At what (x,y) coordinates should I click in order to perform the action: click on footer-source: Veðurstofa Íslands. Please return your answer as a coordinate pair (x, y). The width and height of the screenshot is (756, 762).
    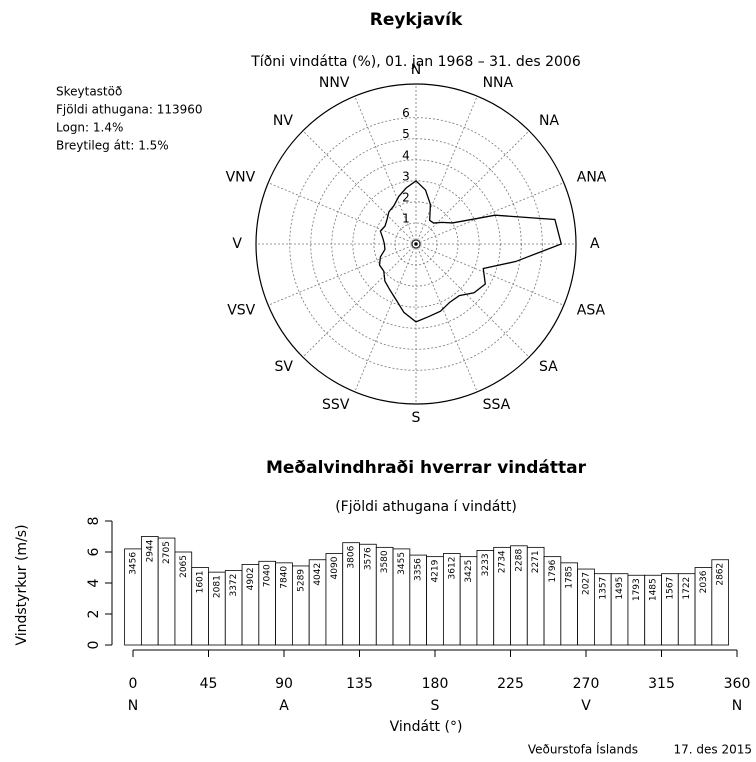
    Looking at the image, I should click on (583, 749).